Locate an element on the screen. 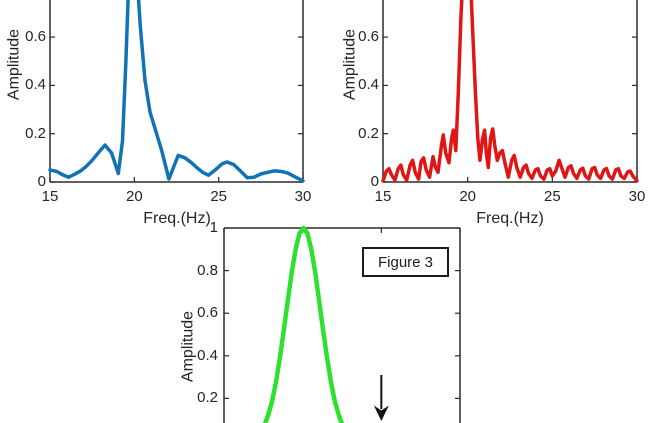 This screenshot has width=671, height=423. plot2-yaxis-label: Amplitude is located at coordinates (350, 64).